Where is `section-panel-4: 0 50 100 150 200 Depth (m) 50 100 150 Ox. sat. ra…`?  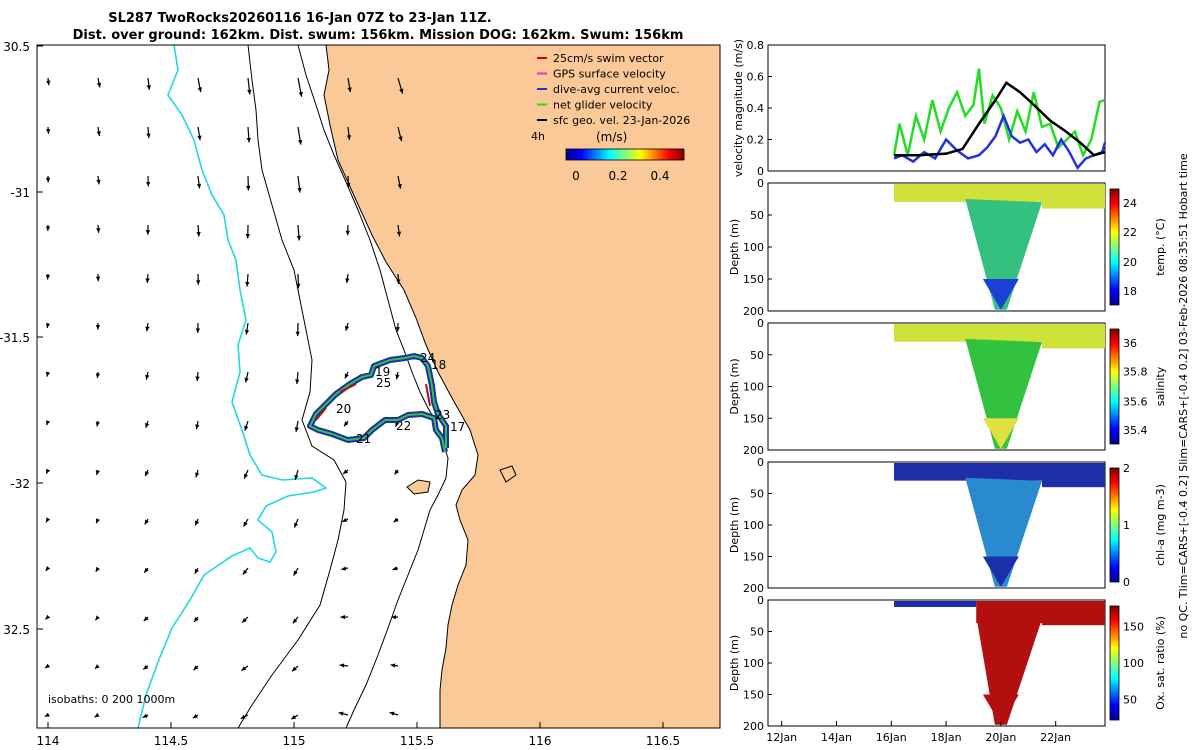
section-panel-4: 0 50 100 150 200 Depth (m) 50 100 150 Ox. sat. ra… is located at coordinates (947, 663).